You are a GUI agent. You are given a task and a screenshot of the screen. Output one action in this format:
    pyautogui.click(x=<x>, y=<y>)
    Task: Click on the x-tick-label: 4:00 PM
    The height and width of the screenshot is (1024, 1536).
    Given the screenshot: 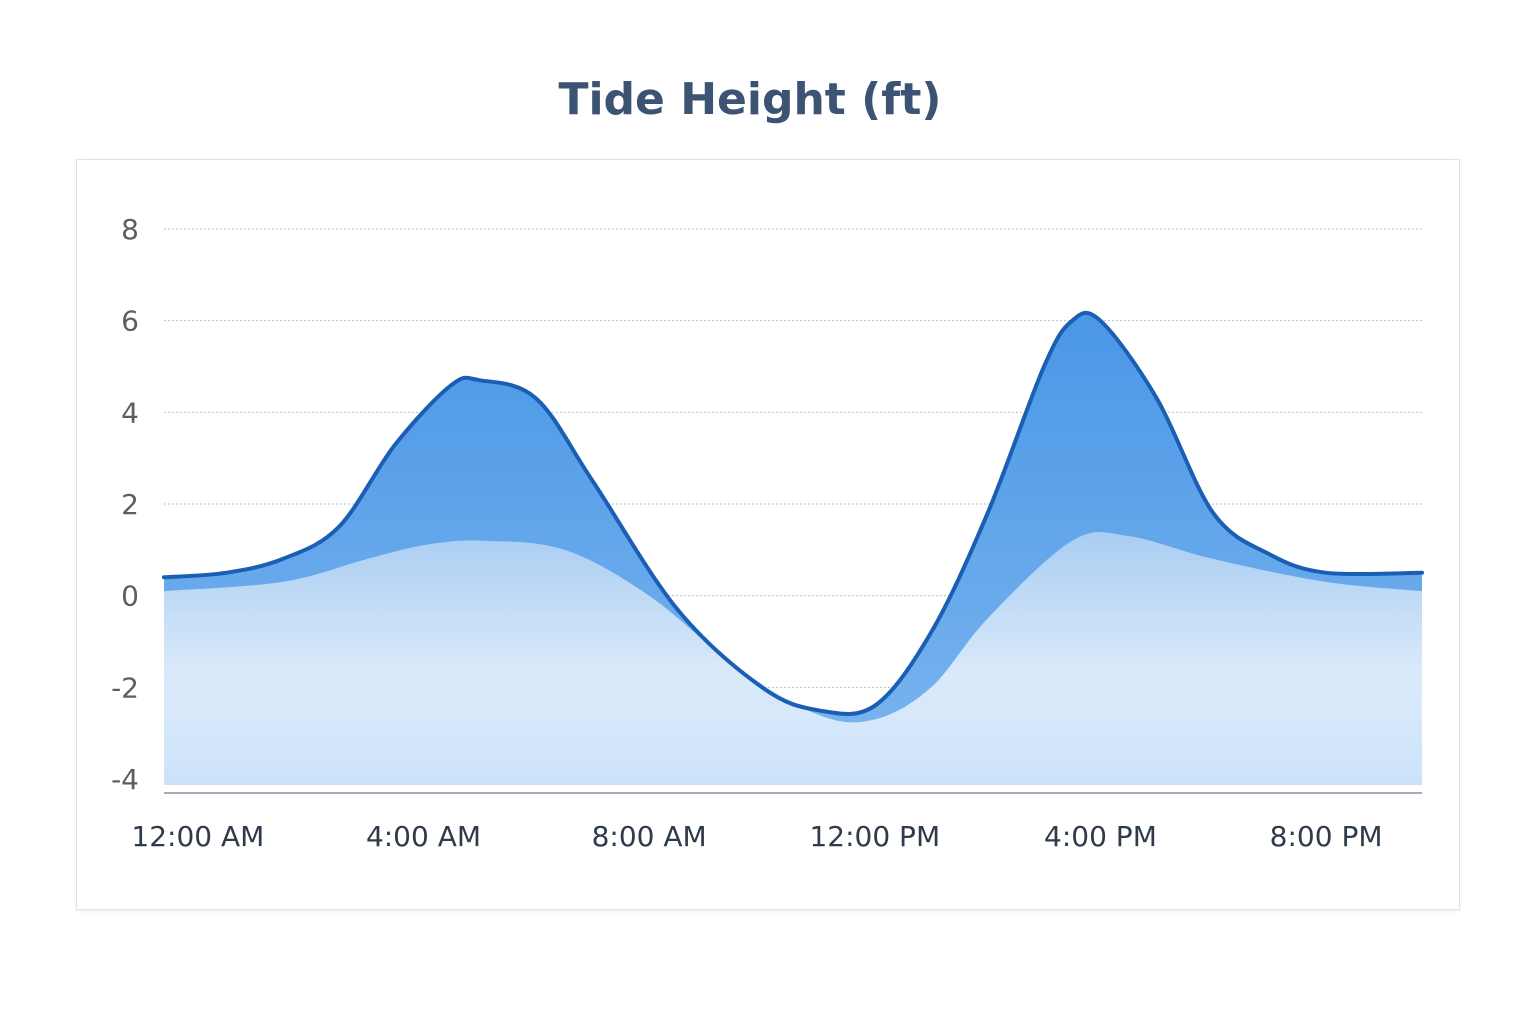 What is the action you would take?
    pyautogui.click(x=1100, y=836)
    